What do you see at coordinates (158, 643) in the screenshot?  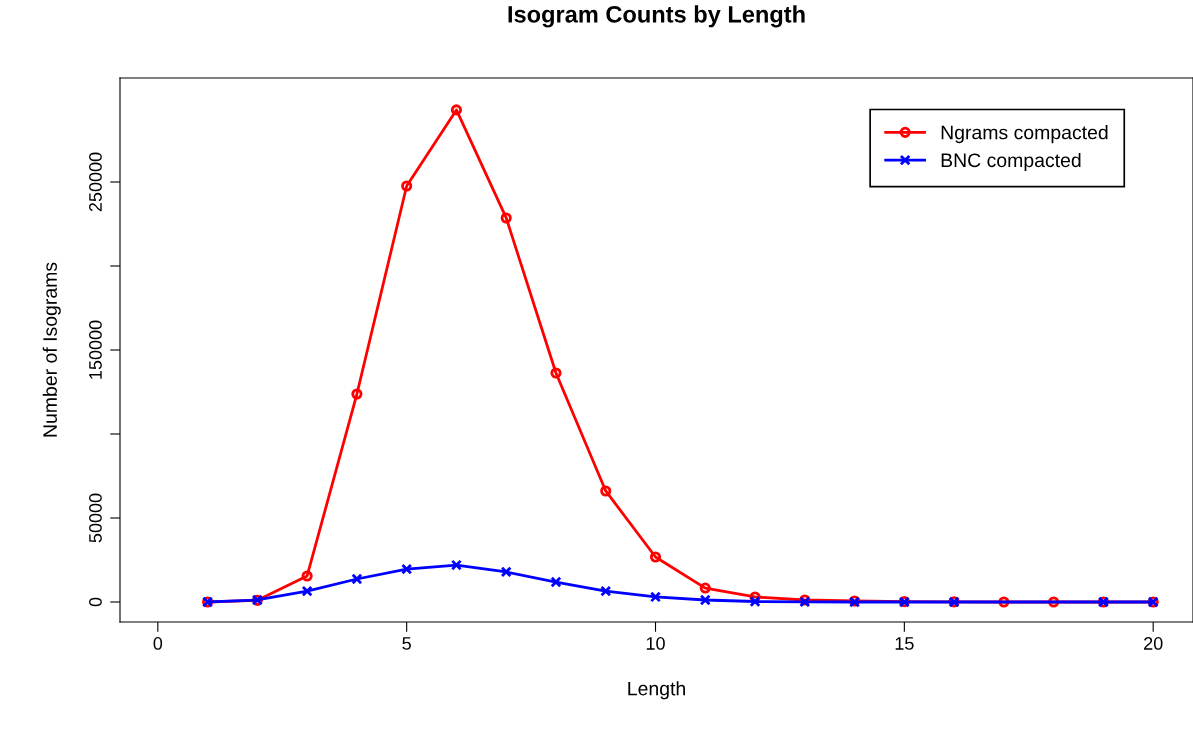 I see `x-tick-label: 0` at bounding box center [158, 643].